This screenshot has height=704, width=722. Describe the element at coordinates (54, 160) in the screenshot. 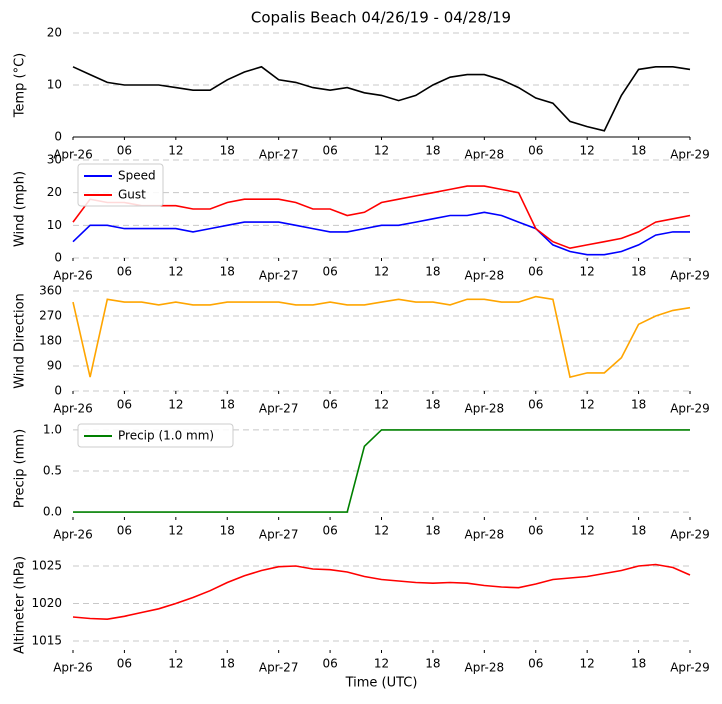

I see `y-tick-label: 30` at that location.